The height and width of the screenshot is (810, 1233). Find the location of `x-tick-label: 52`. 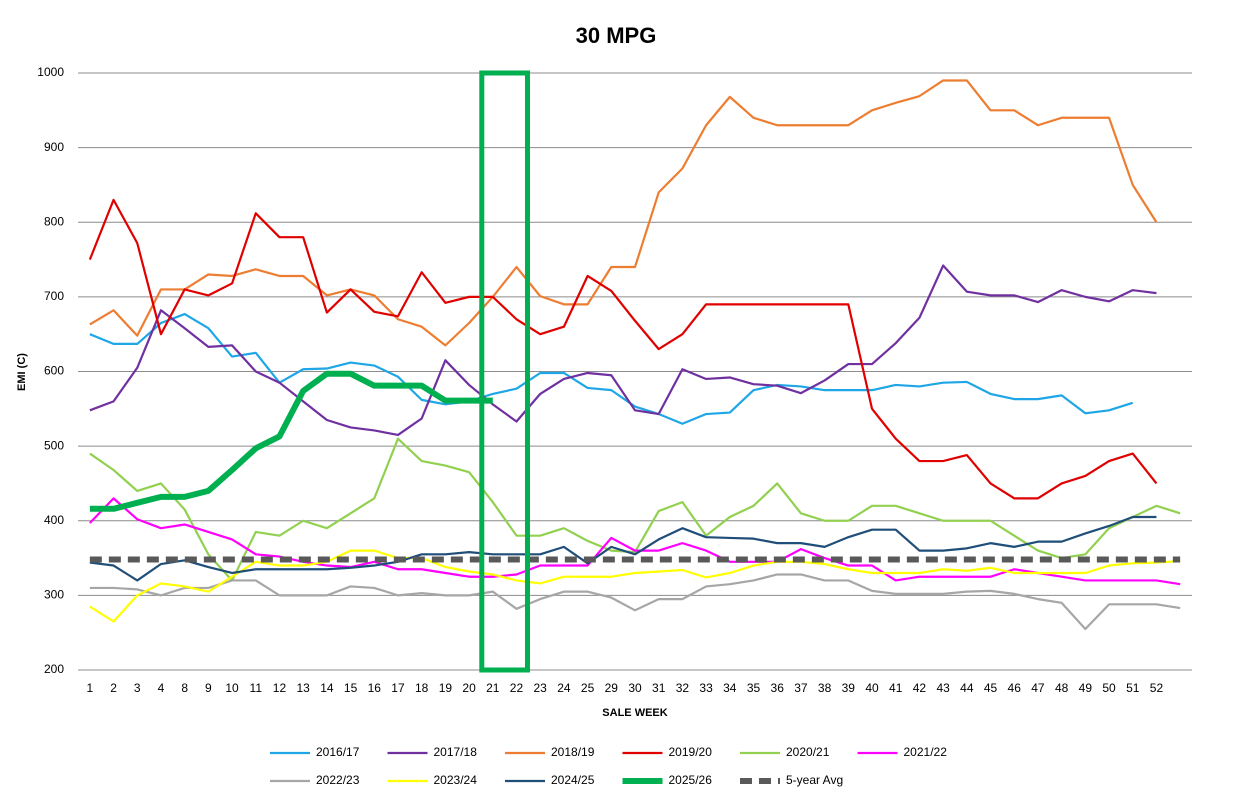

x-tick-label: 52 is located at coordinates (1157, 688).